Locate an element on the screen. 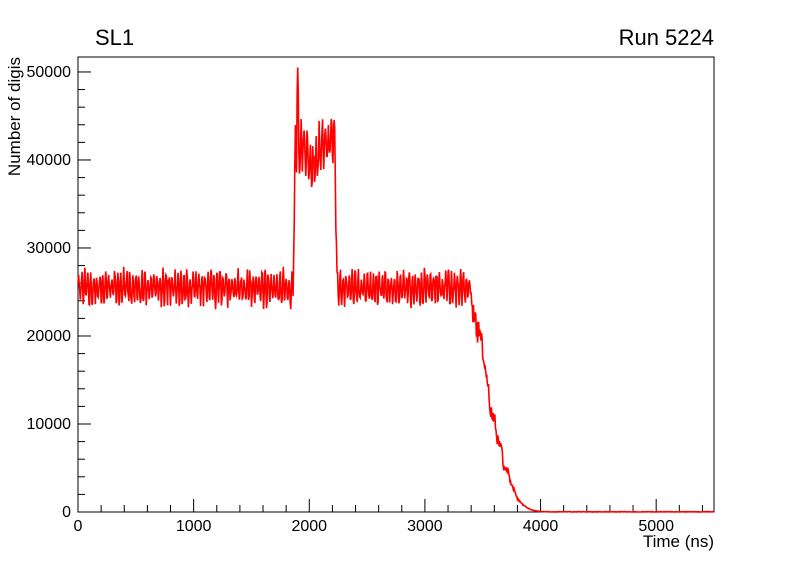  x-tick-label: 3000 is located at coordinates (425, 526).